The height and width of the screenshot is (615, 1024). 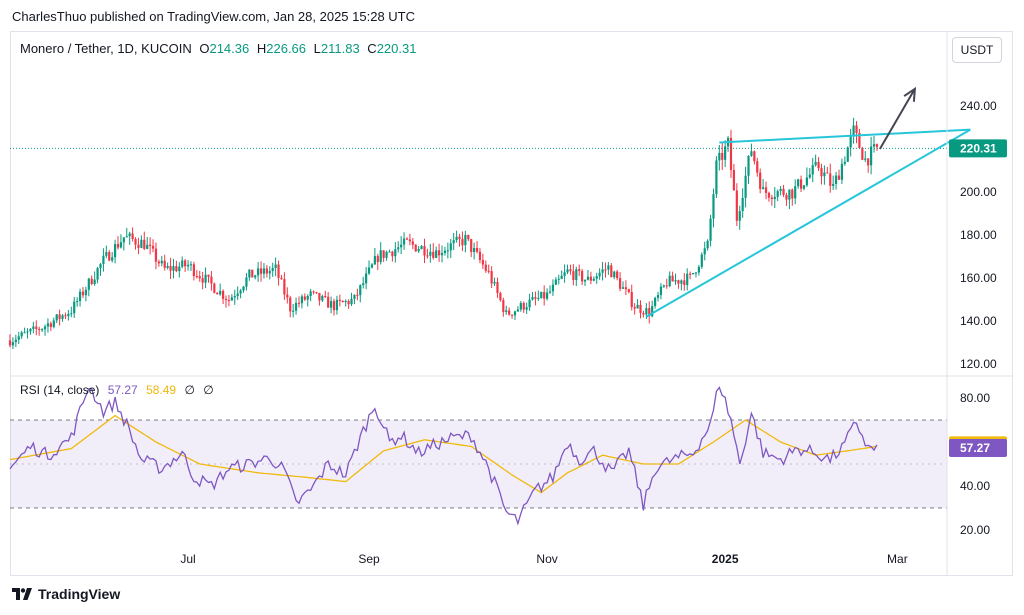 I want to click on currency-button: USDT, so click(x=977, y=50).